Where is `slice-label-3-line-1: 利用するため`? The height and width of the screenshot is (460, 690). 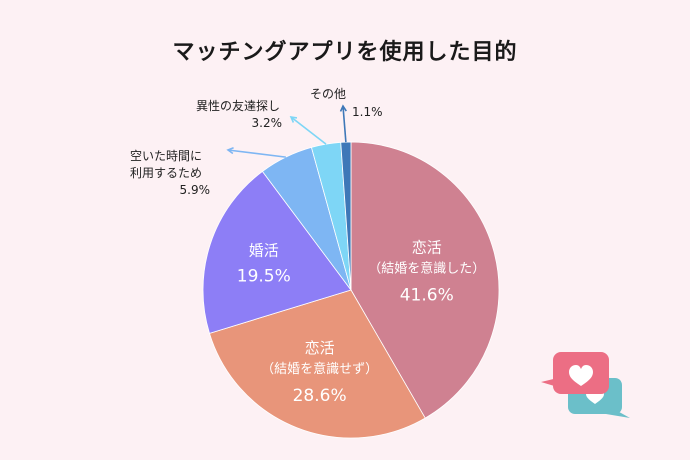
slice-label-3-line-1: 利用するため is located at coordinates (166, 173).